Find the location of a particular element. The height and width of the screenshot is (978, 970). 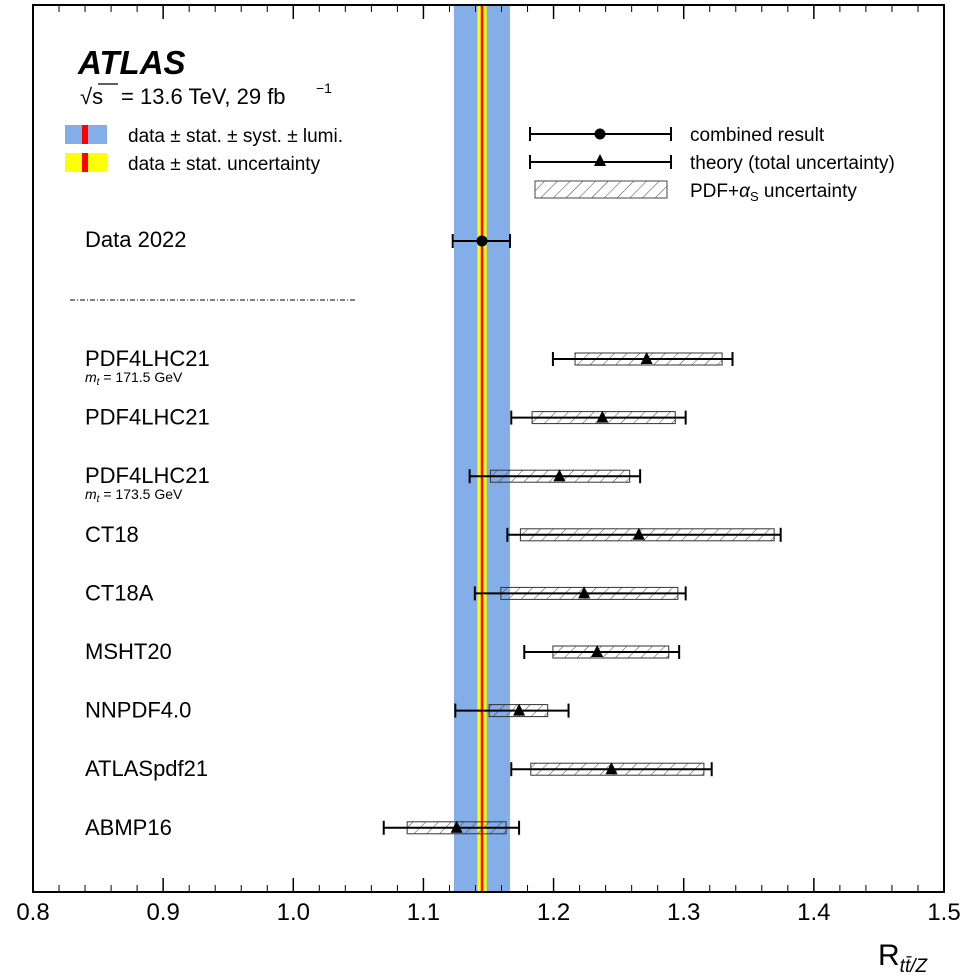

legend-combined-label: combined result is located at coordinates (757, 135).